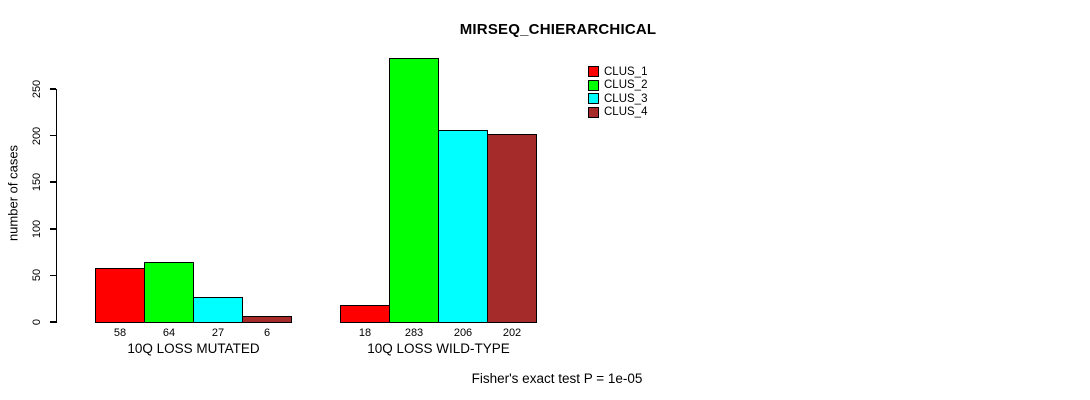 The width and height of the screenshot is (1090, 400). Describe the element at coordinates (414, 333) in the screenshot. I see `bar-value-label: 283` at that location.